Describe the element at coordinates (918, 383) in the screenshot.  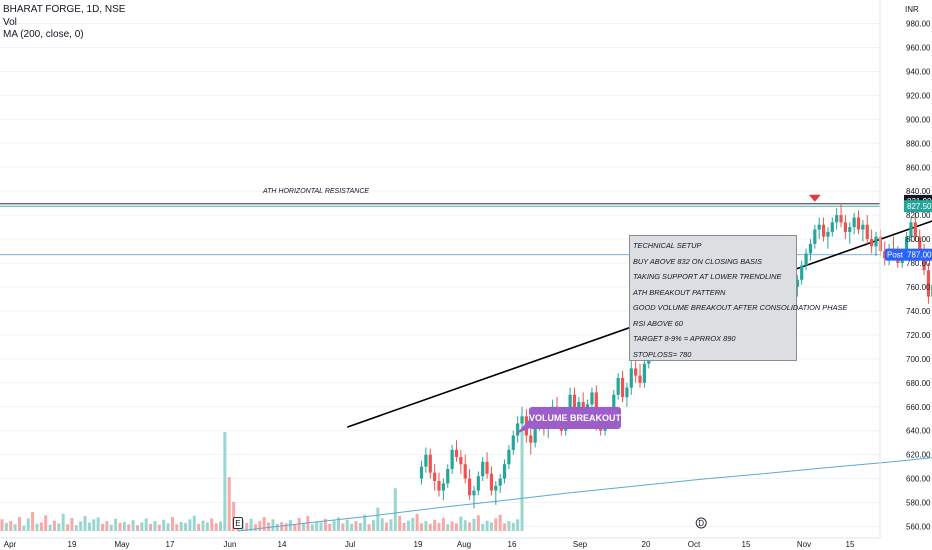
I see `y-tick-label: 680.00` at that location.